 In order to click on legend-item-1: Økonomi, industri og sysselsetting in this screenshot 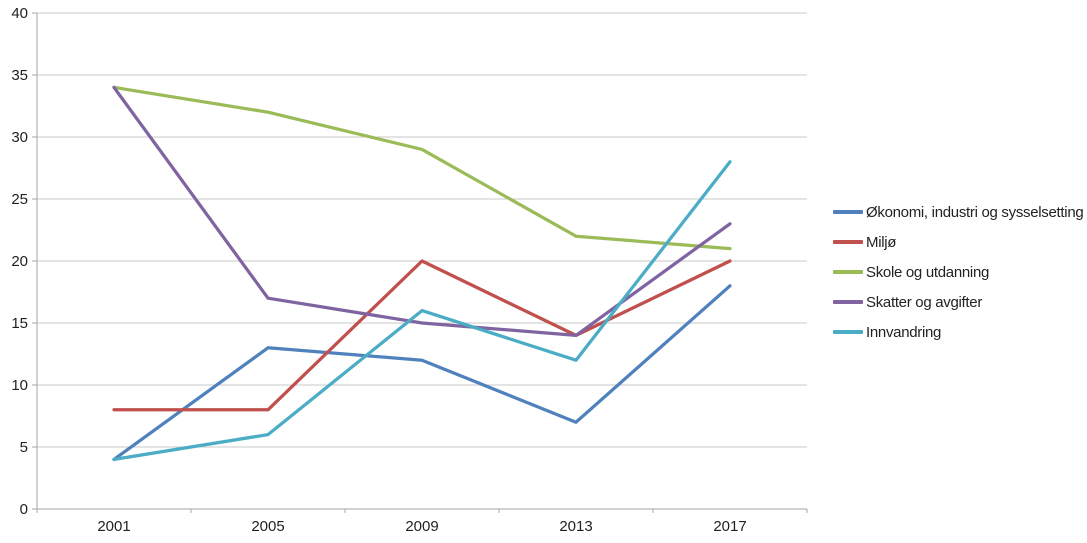, I will do `click(958, 212)`.